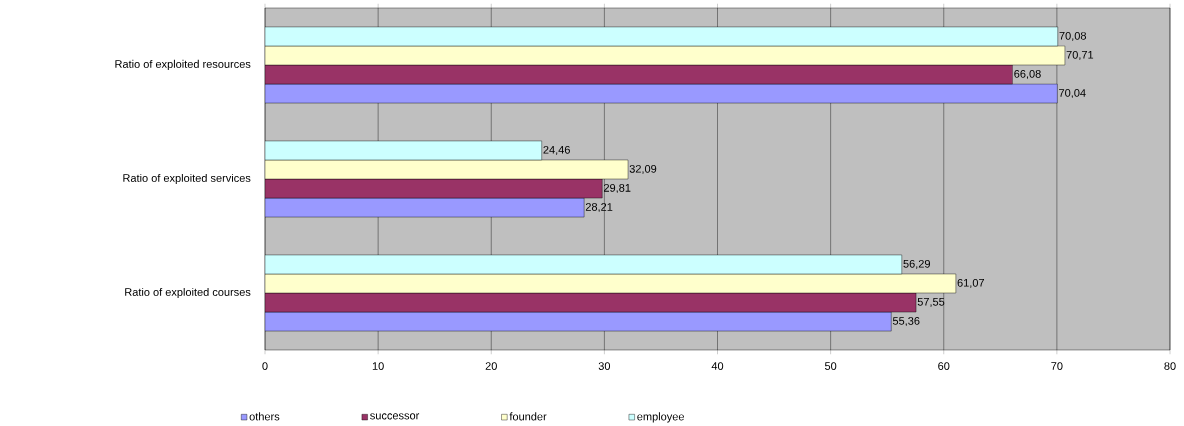 The image size is (1184, 426). I want to click on x-tick-label: 70, so click(1057, 366).